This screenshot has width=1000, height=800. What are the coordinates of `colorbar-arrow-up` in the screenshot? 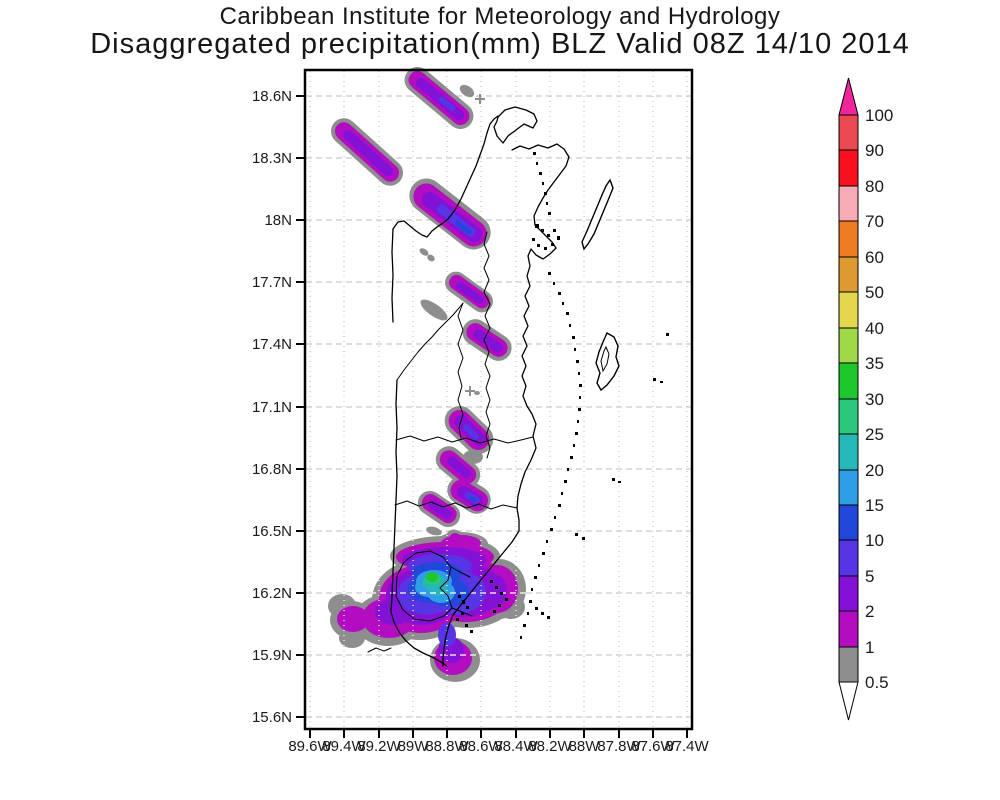 It's located at (848, 96).